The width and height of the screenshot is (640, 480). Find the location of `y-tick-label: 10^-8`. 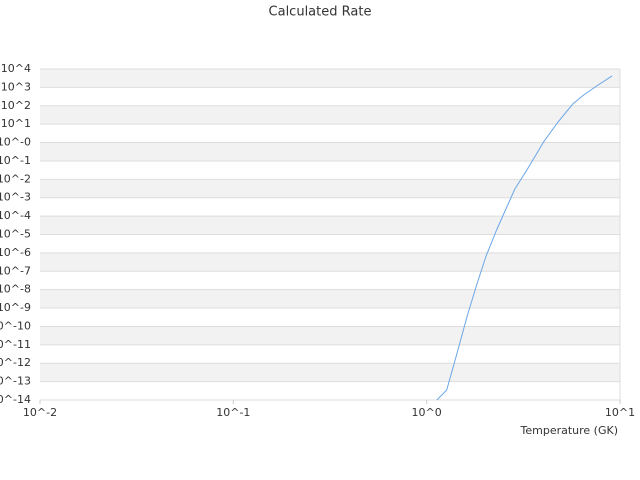

y-tick-label: 10^-8 is located at coordinates (15, 289).